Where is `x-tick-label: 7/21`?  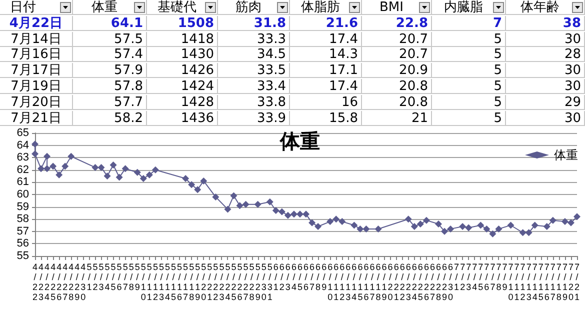
x-tick-label: 7/21 is located at coordinates (577, 282).